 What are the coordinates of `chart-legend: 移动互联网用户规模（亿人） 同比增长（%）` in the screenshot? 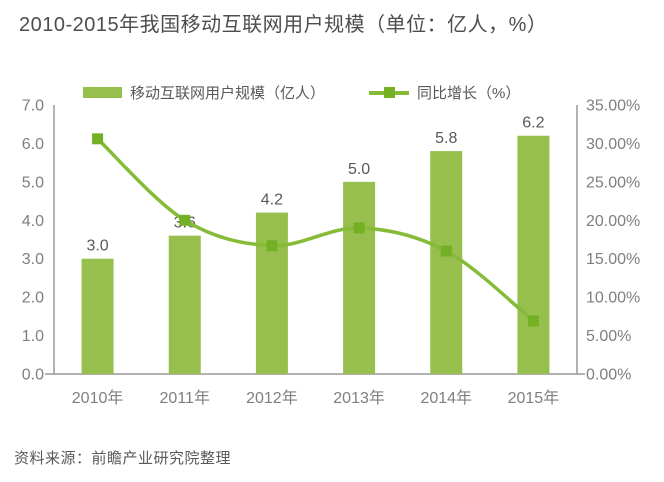 It's located at (301, 92).